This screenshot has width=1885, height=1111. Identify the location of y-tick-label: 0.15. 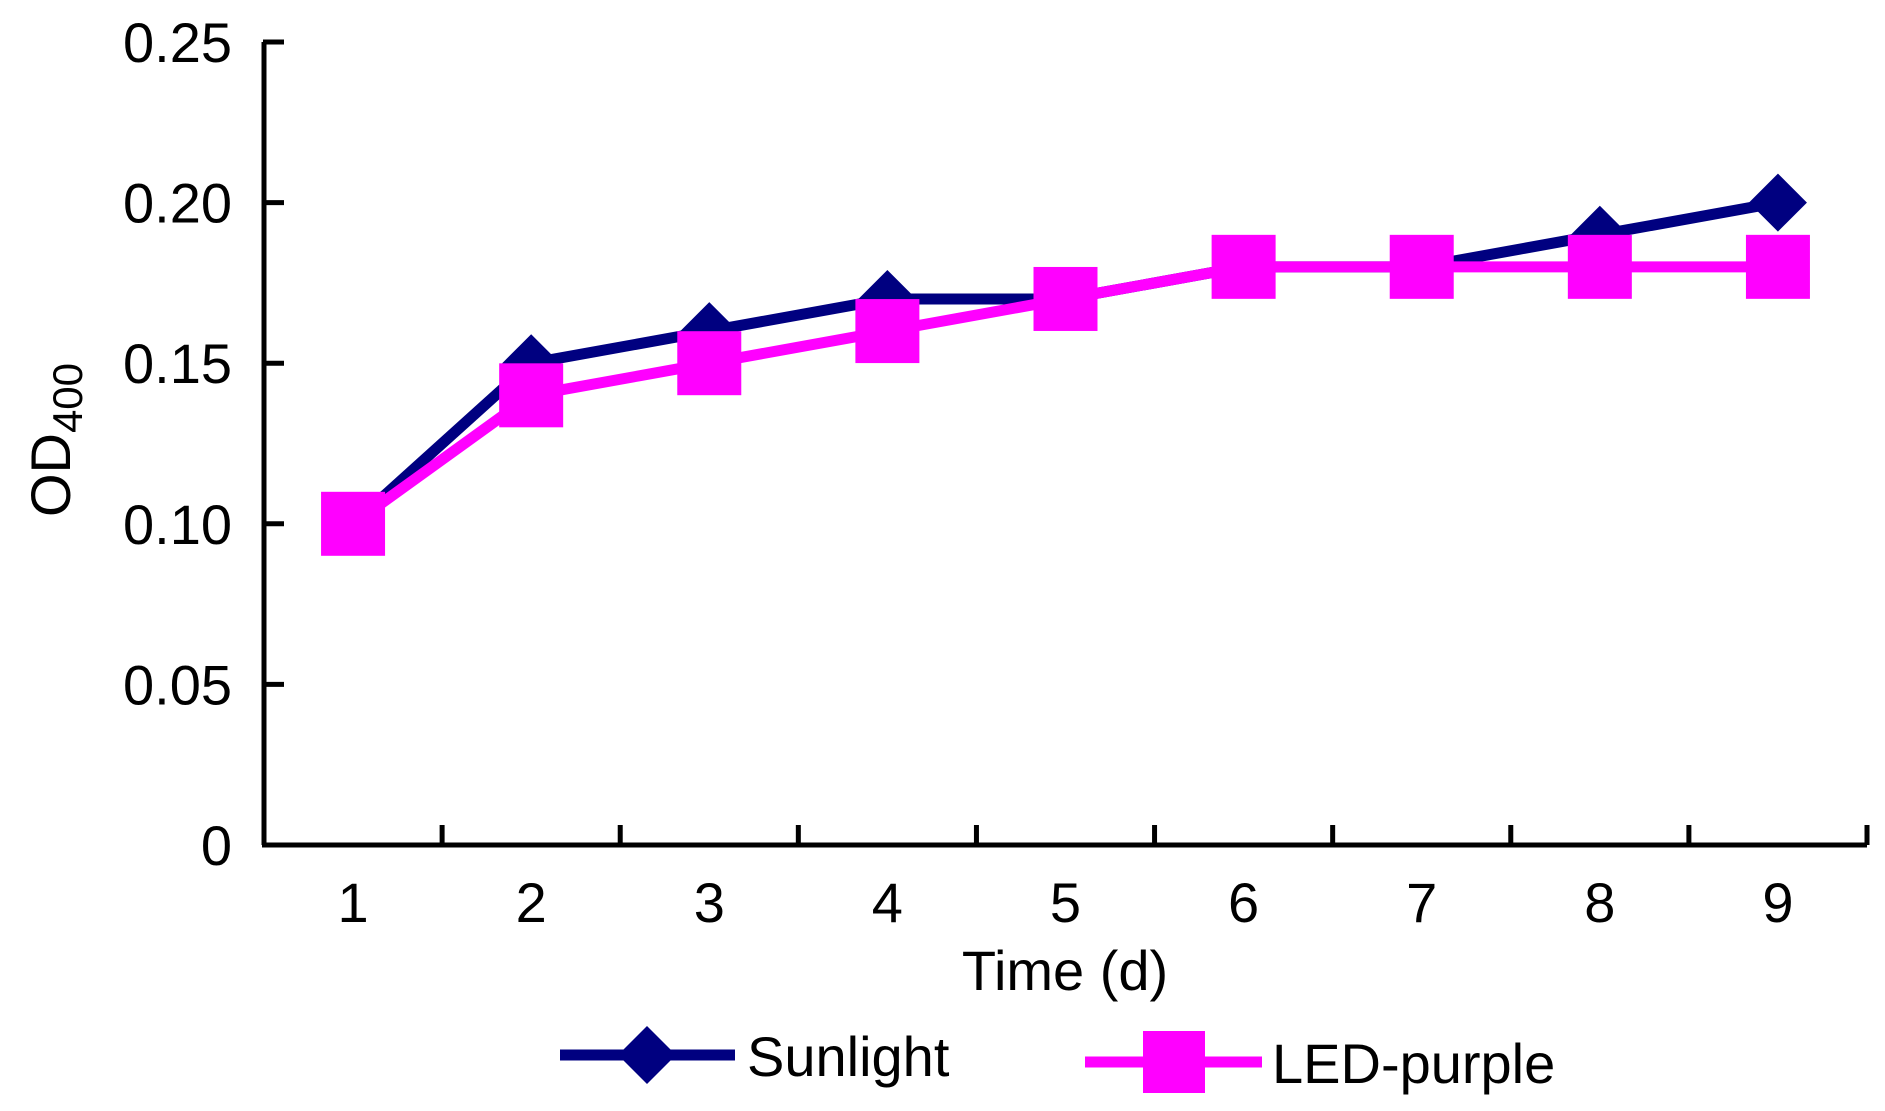
(177, 363).